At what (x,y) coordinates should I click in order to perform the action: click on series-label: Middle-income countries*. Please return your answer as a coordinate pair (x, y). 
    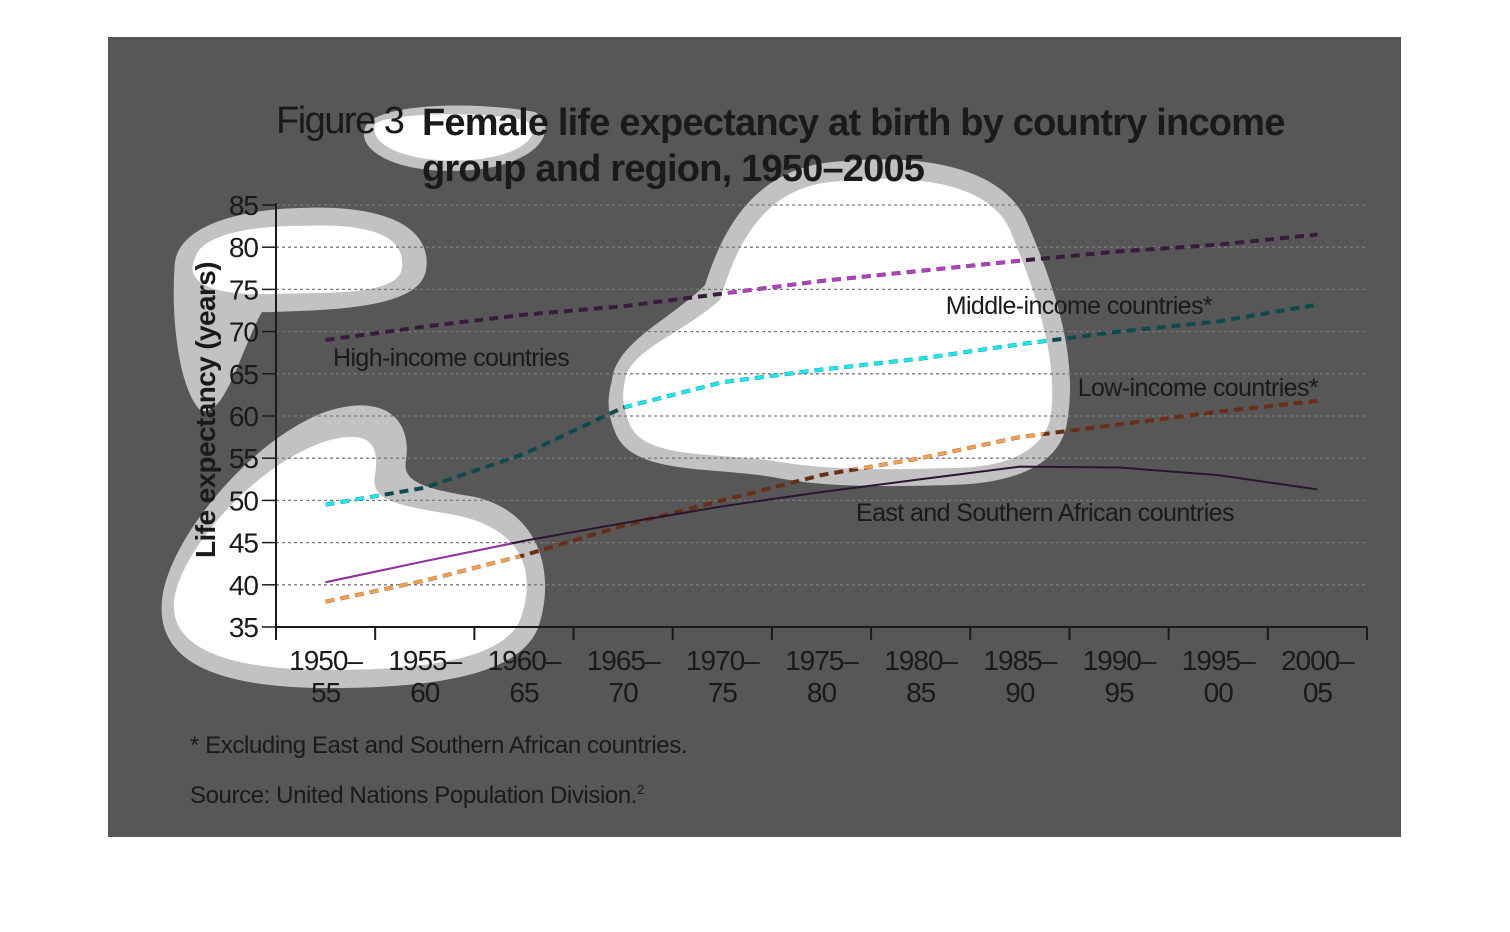
    Looking at the image, I should click on (1079, 306).